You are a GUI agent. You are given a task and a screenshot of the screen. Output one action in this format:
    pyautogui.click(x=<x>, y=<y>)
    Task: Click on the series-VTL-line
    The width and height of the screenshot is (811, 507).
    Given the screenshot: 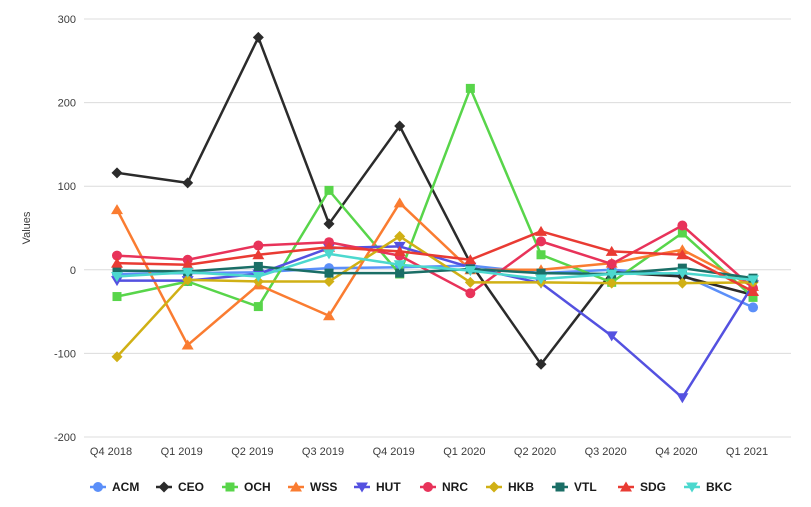 What is the action you would take?
    pyautogui.click(x=435, y=272)
    